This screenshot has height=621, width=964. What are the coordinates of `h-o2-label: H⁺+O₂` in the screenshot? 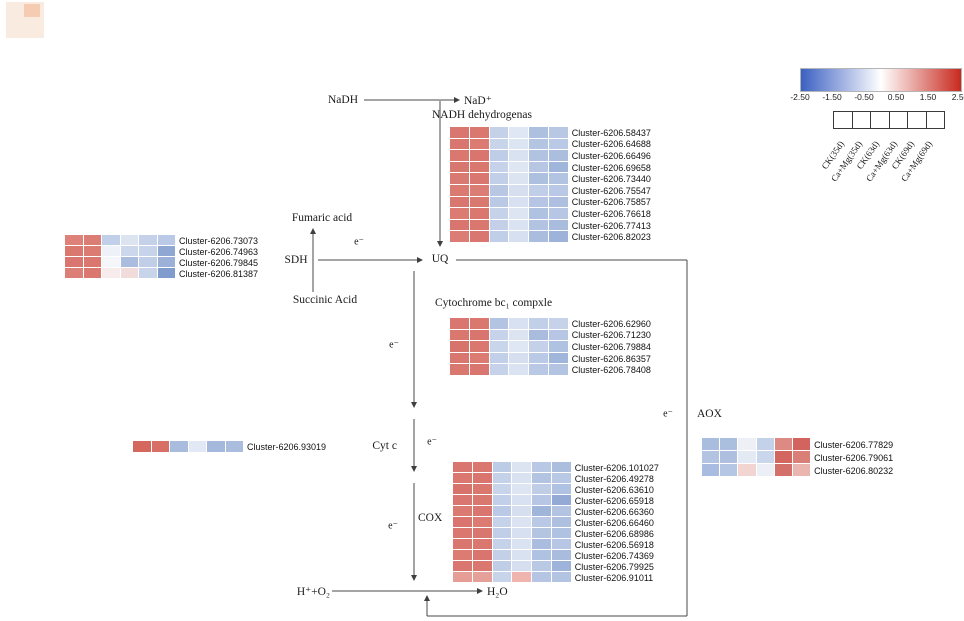 It's located at (313, 592).